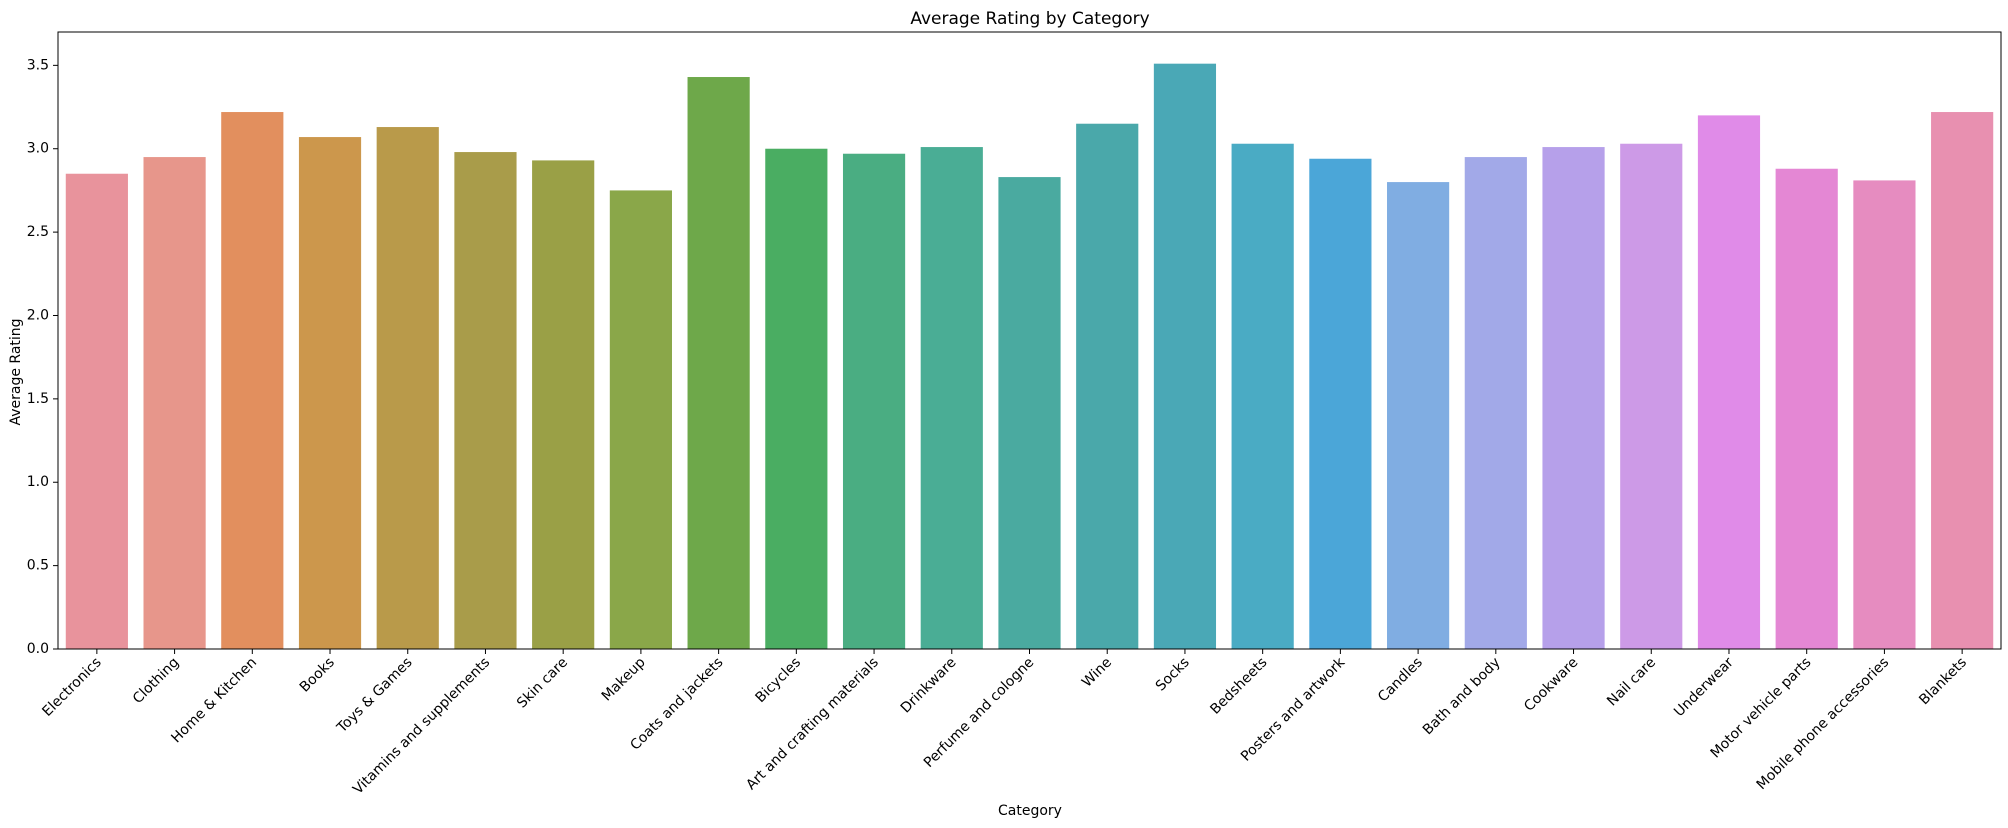 The image size is (2008, 828). I want to click on x-tick-label: Toys & Games, so click(374, 696).